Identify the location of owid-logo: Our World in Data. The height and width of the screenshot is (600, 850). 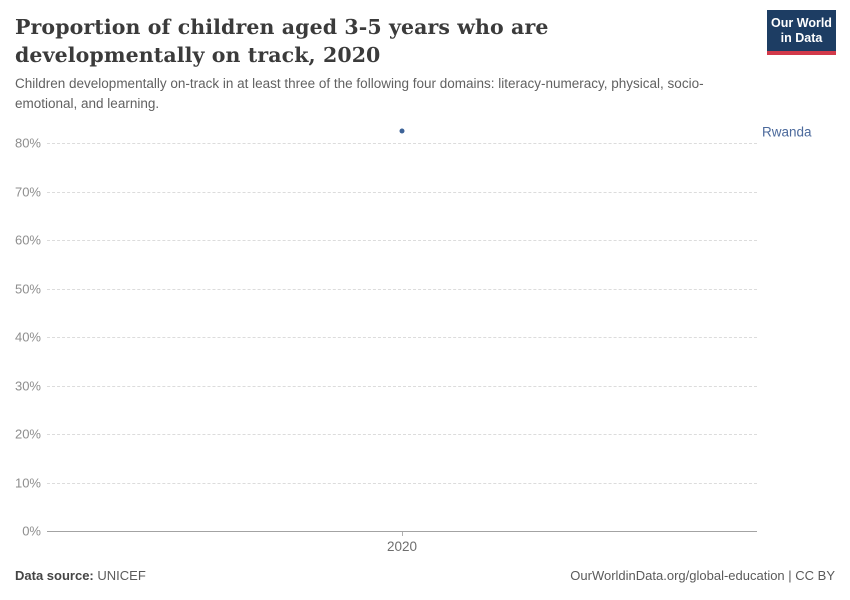
(801, 32).